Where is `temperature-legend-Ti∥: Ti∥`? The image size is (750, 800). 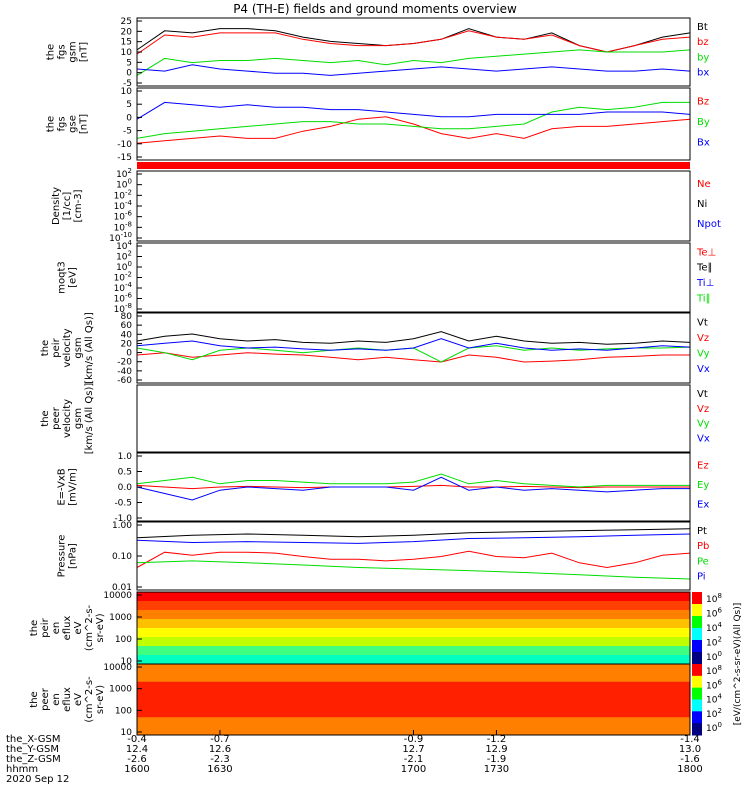 temperature-legend-Ti∥: Ti∥ is located at coordinates (703, 298).